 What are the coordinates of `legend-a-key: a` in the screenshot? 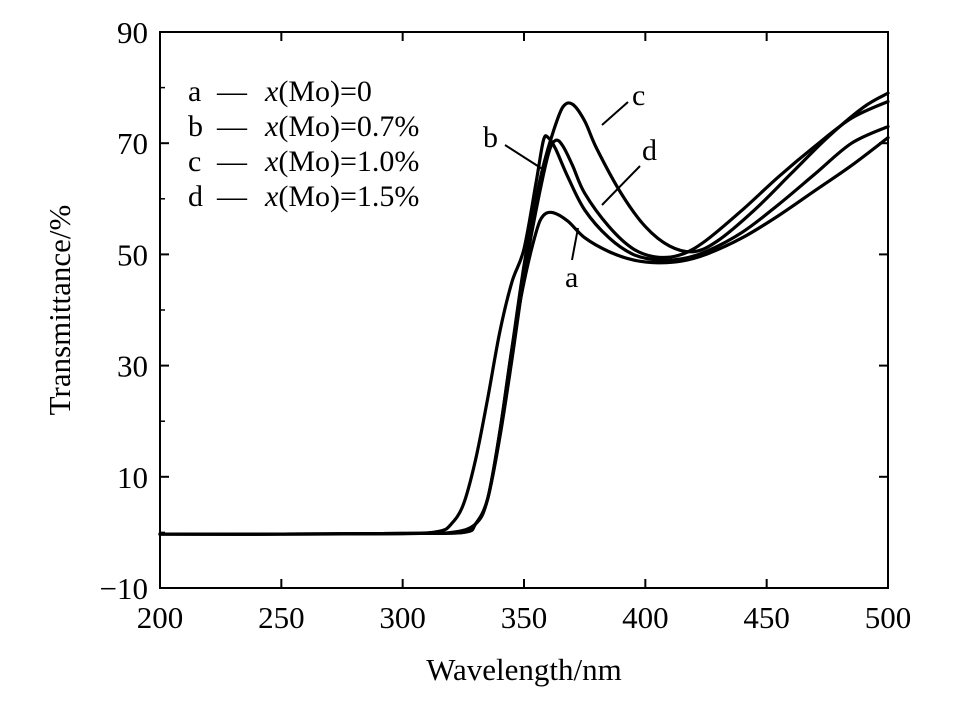 It's located at (194, 91).